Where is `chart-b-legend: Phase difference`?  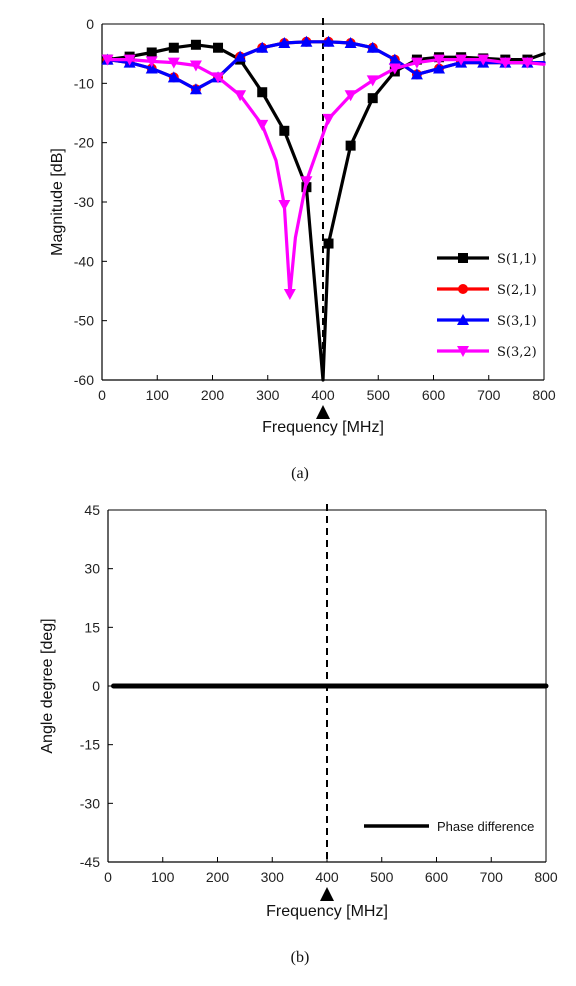 chart-b-legend: Phase difference is located at coordinates (449, 826).